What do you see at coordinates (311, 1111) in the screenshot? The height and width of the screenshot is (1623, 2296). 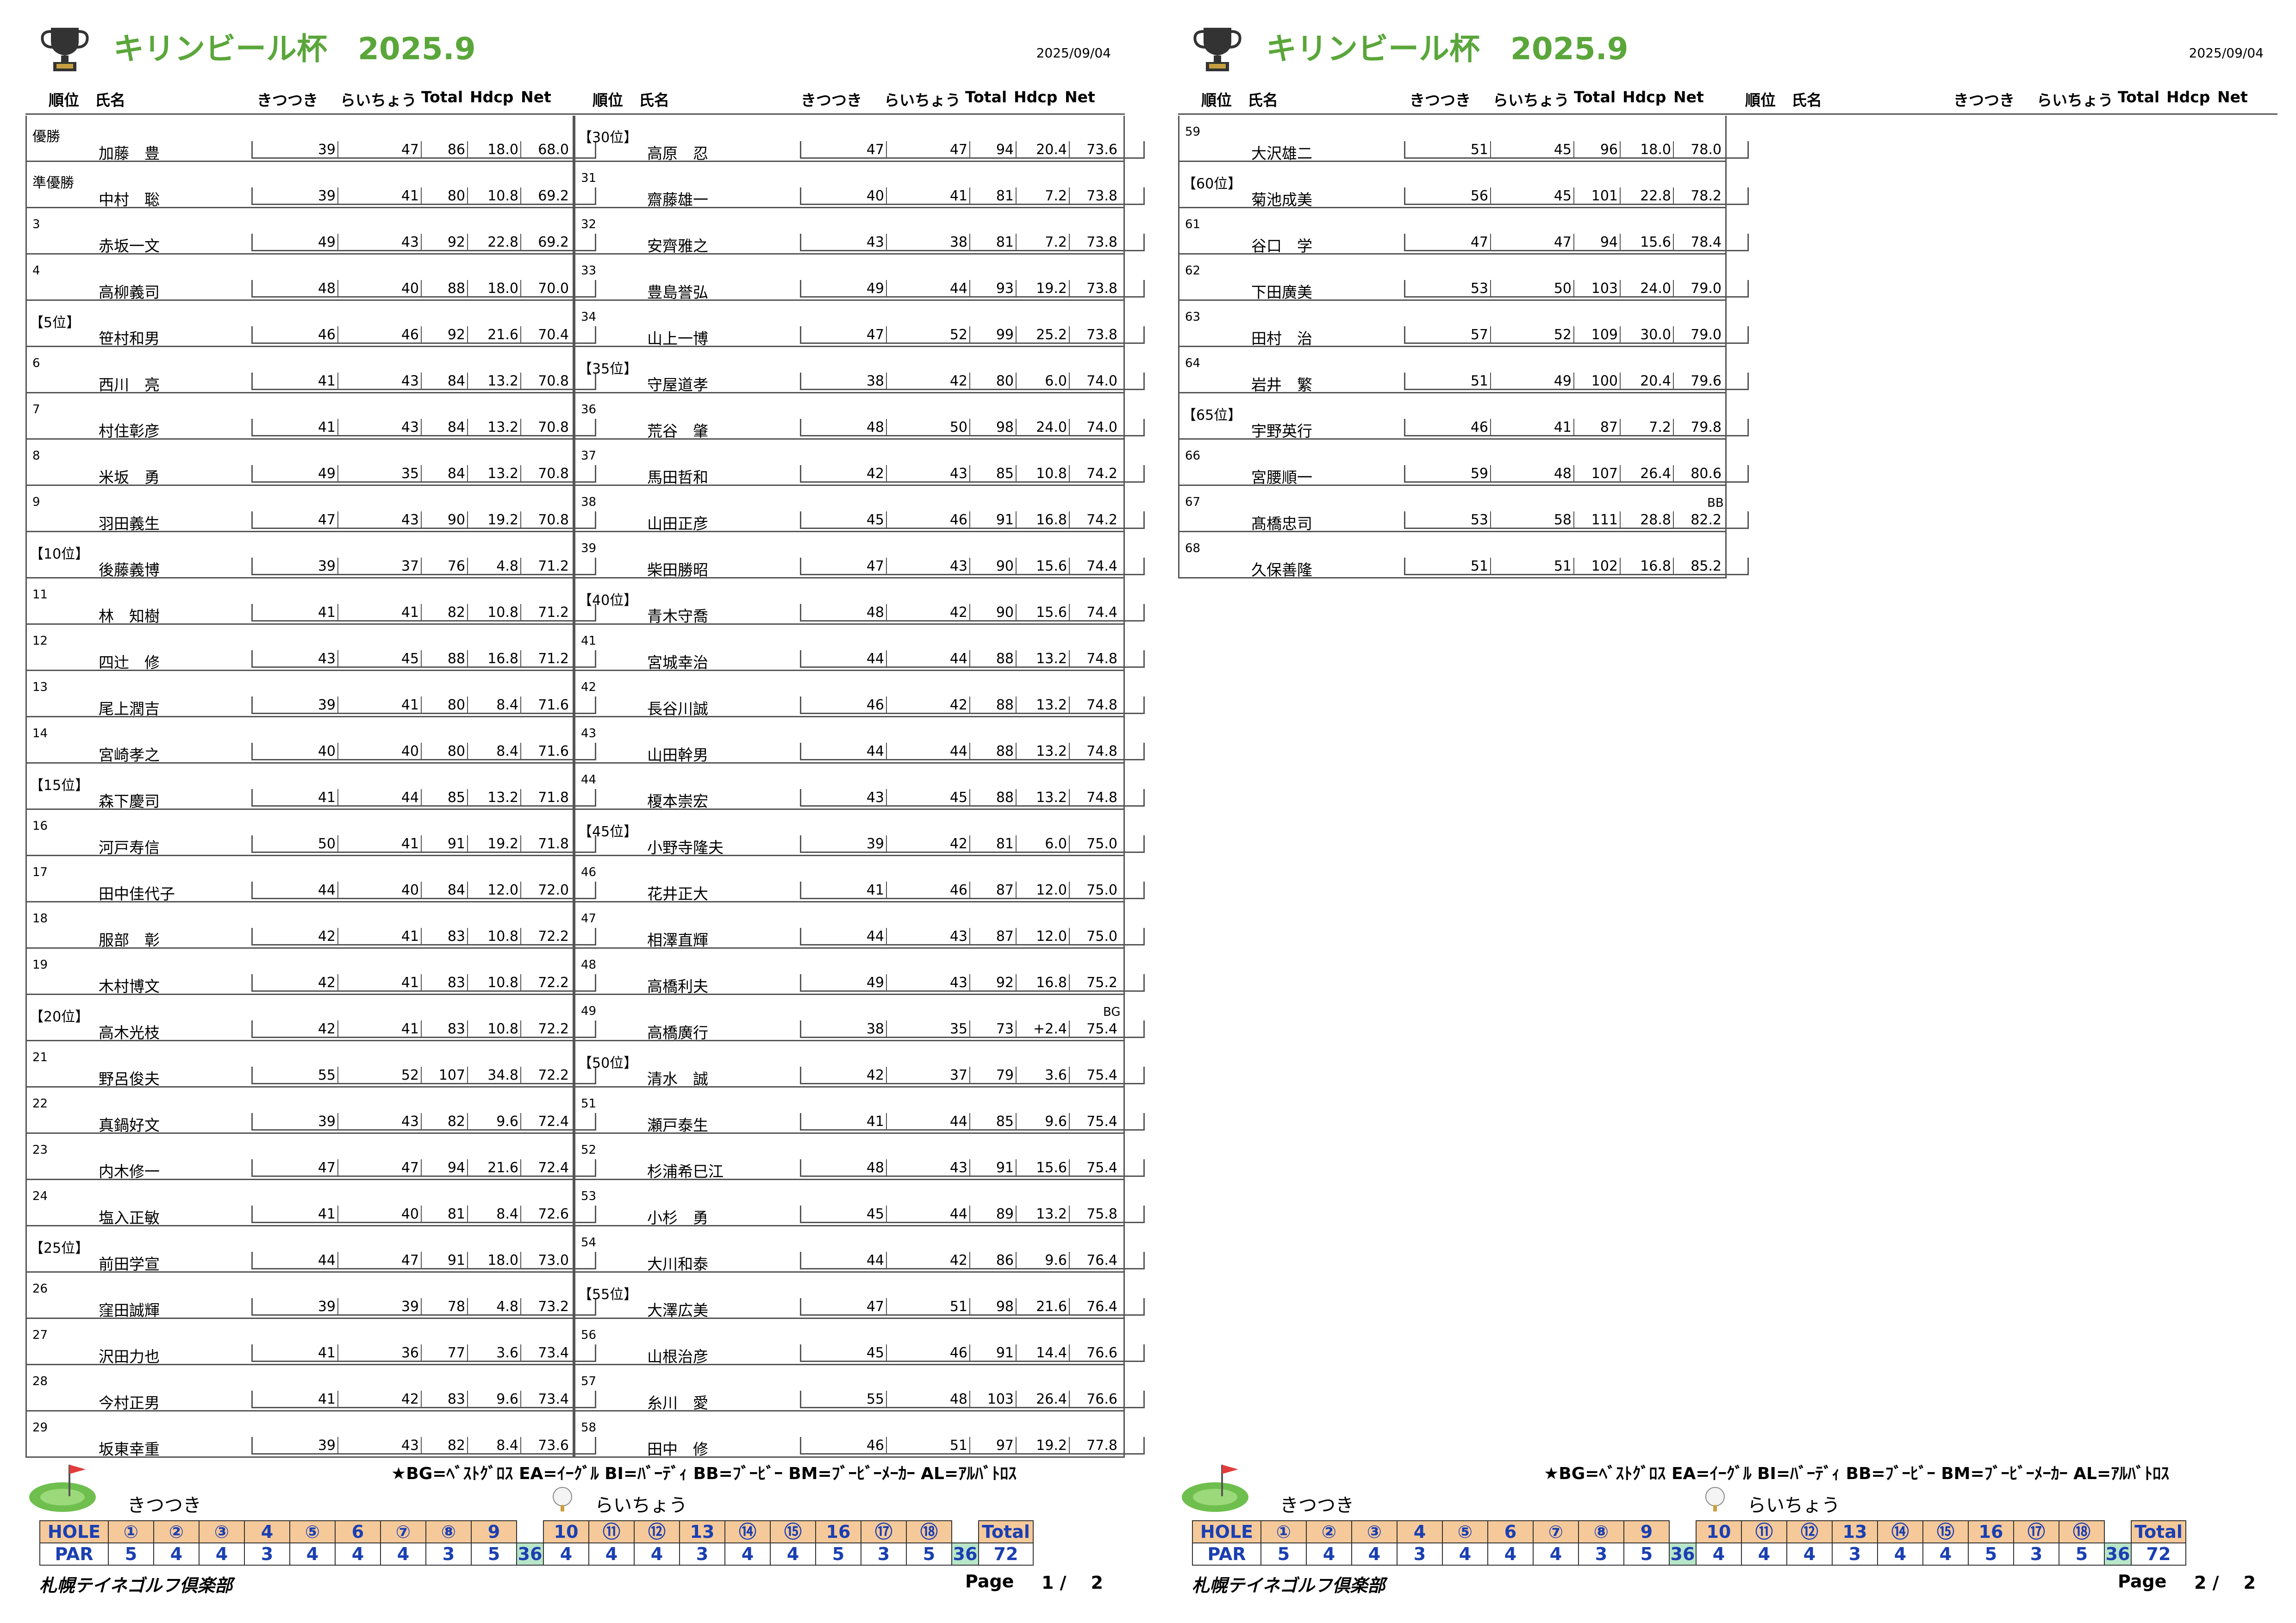 I see `result-row: 22 真鍋好文 39 43 82 9.6 72.4` at bounding box center [311, 1111].